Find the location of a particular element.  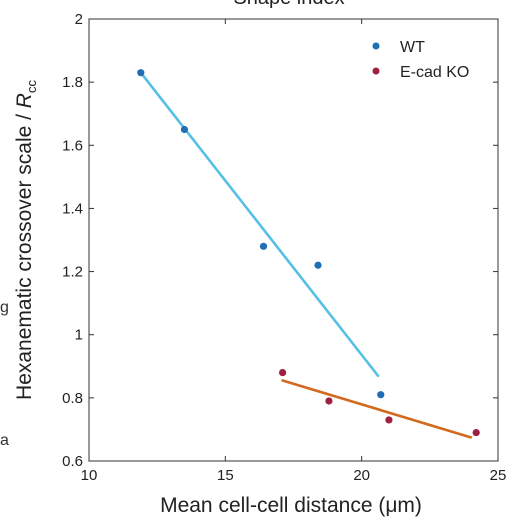

chart-title: Shape index is located at coordinates (288, 4).